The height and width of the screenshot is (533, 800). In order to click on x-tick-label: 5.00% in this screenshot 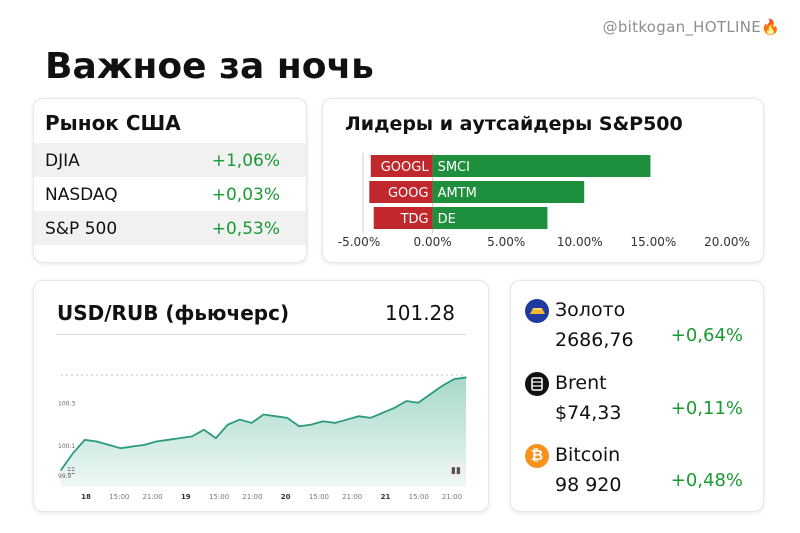, I will do `click(506, 242)`.